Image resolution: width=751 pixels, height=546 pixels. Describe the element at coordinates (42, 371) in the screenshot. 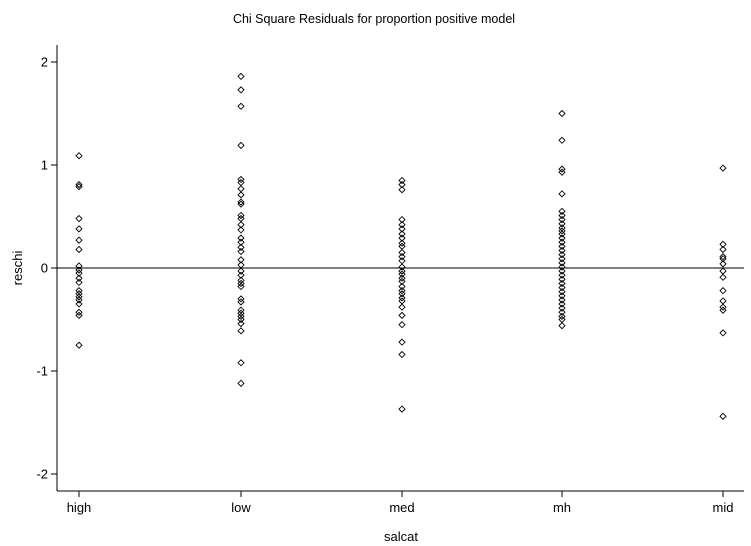

I see `y-tick-label: -1` at that location.